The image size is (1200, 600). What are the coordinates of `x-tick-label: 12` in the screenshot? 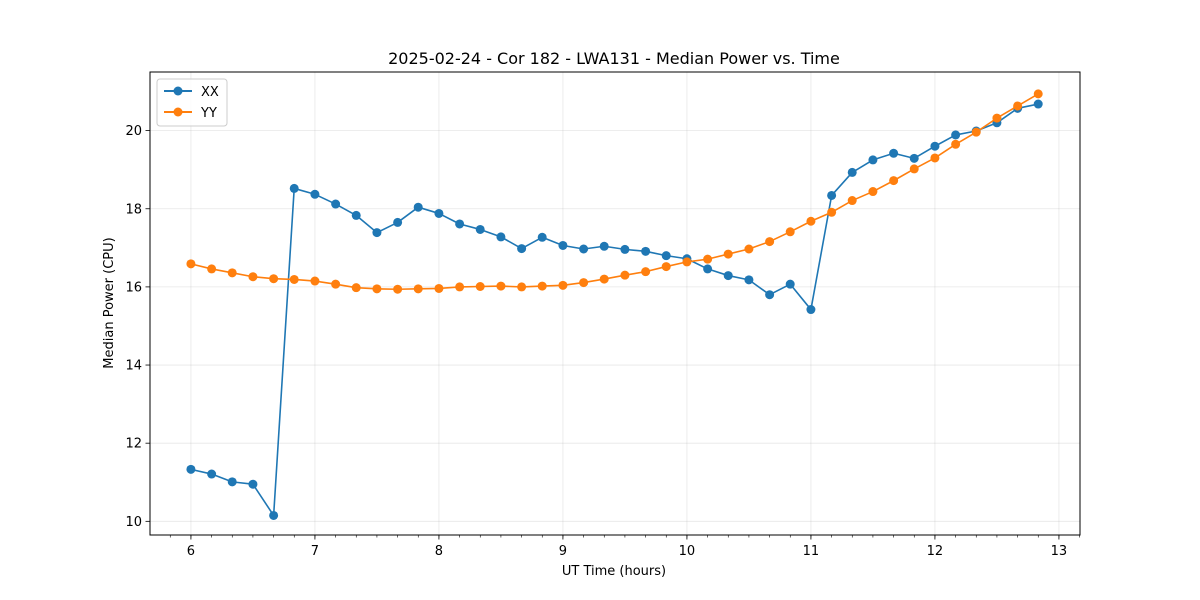 It's located at (935, 551).